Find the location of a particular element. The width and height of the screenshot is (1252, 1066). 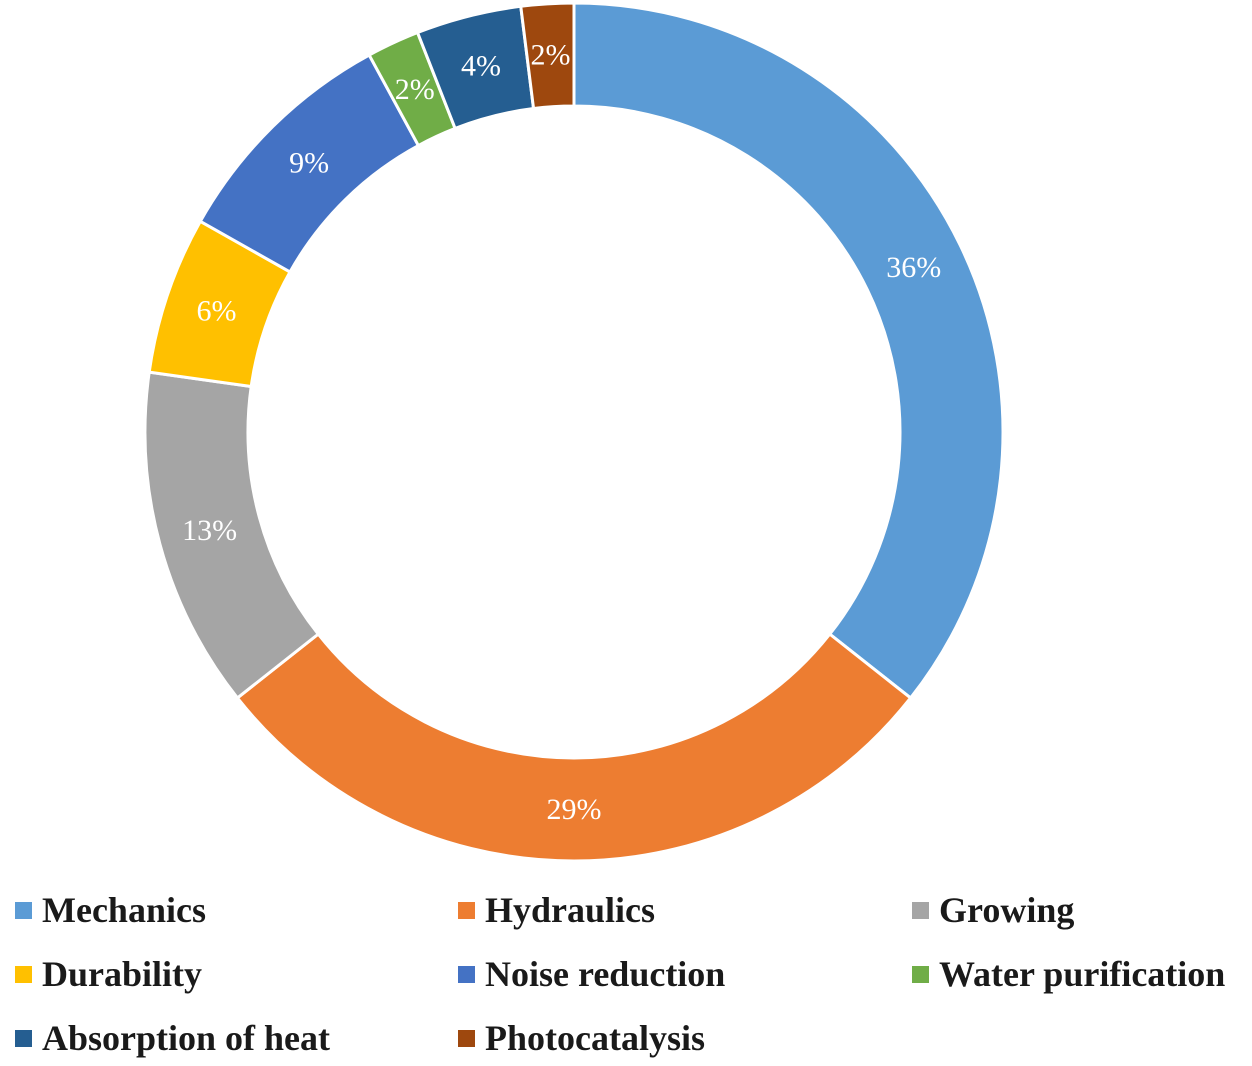

legend-item-growing: Growing is located at coordinates (993, 910).